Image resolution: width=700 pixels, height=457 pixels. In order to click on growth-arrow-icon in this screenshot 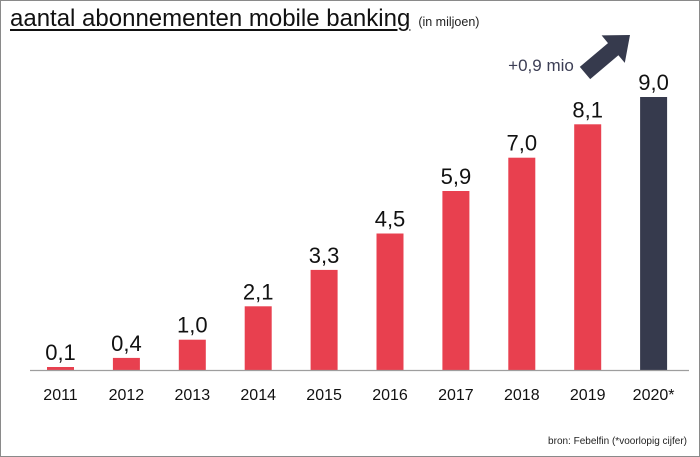, I will do `click(604, 57)`.